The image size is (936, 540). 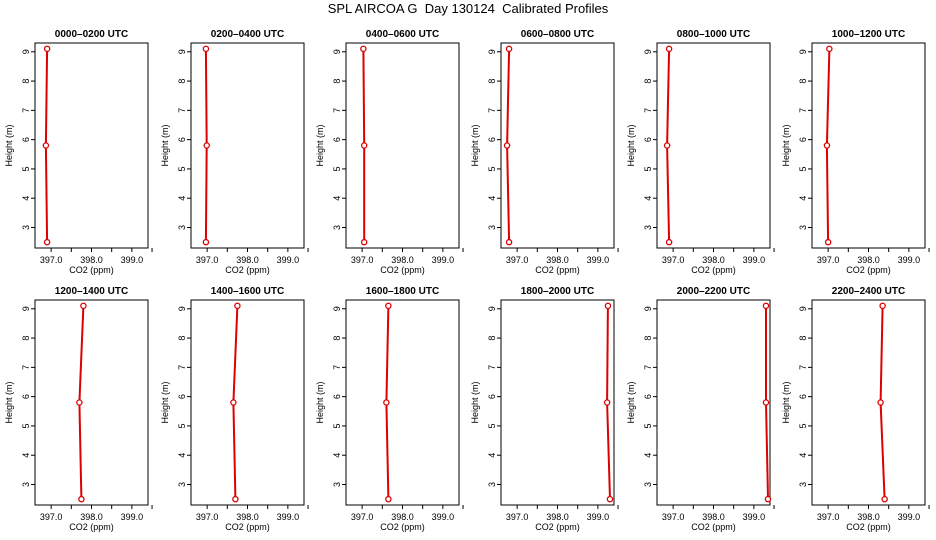 What do you see at coordinates (402, 291) in the screenshot?
I see `panel-title: 1600–1800 UTC` at bounding box center [402, 291].